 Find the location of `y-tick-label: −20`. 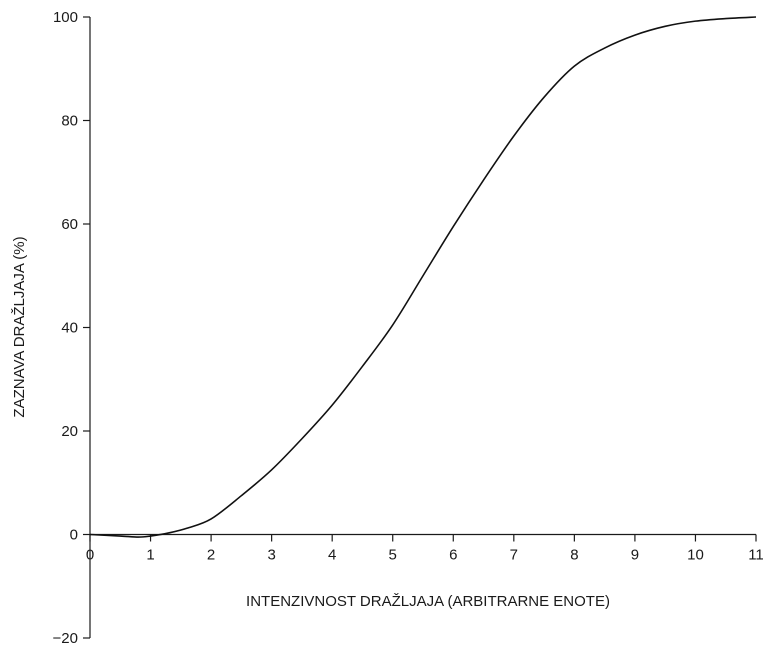

y-tick-label: −20 is located at coordinates (65, 637).